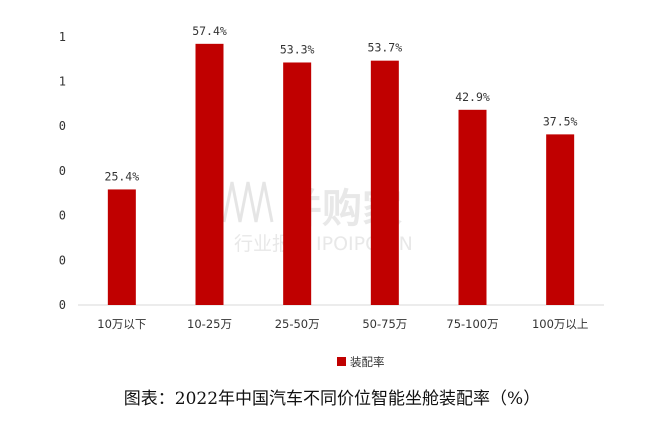  Describe the element at coordinates (297, 324) in the screenshot. I see `category-label: 25-50万` at that location.